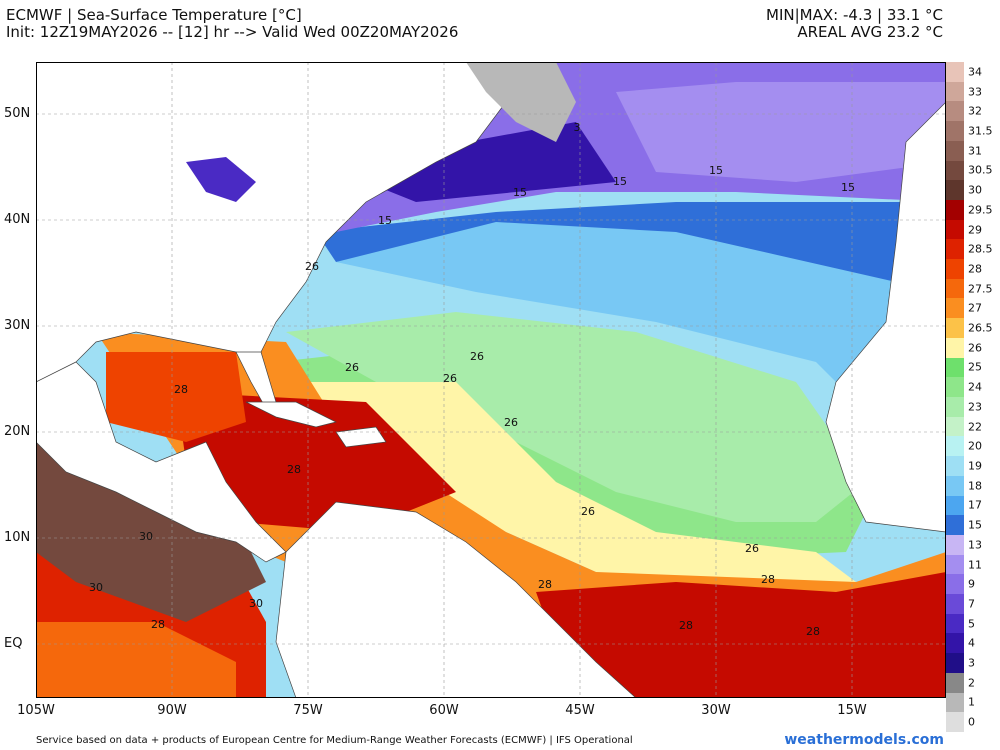 This screenshot has height=750, width=1000. I want to click on lon-label: 60W, so click(444, 710).